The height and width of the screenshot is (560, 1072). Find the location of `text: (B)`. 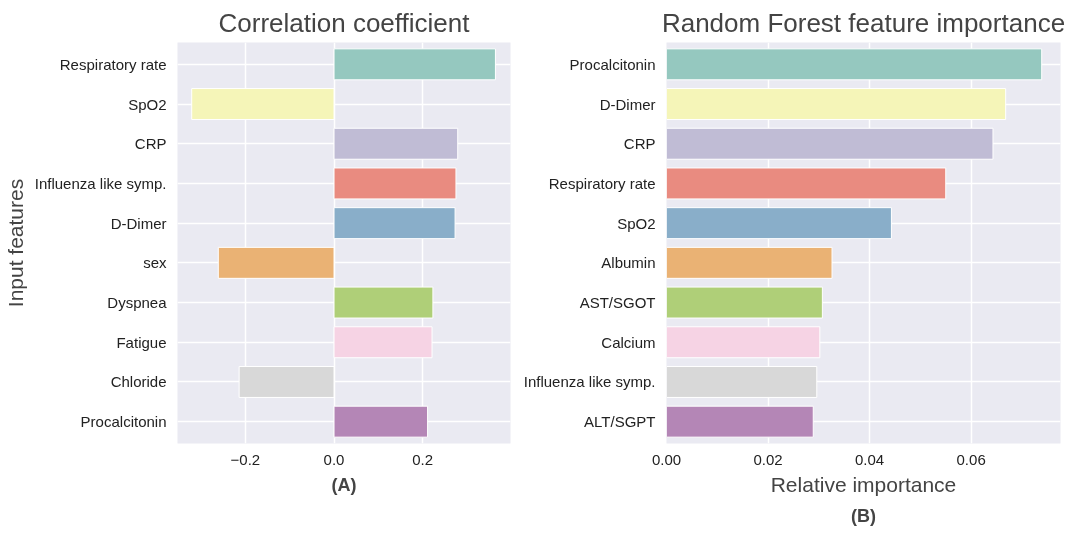

text: (B) is located at coordinates (864, 515).